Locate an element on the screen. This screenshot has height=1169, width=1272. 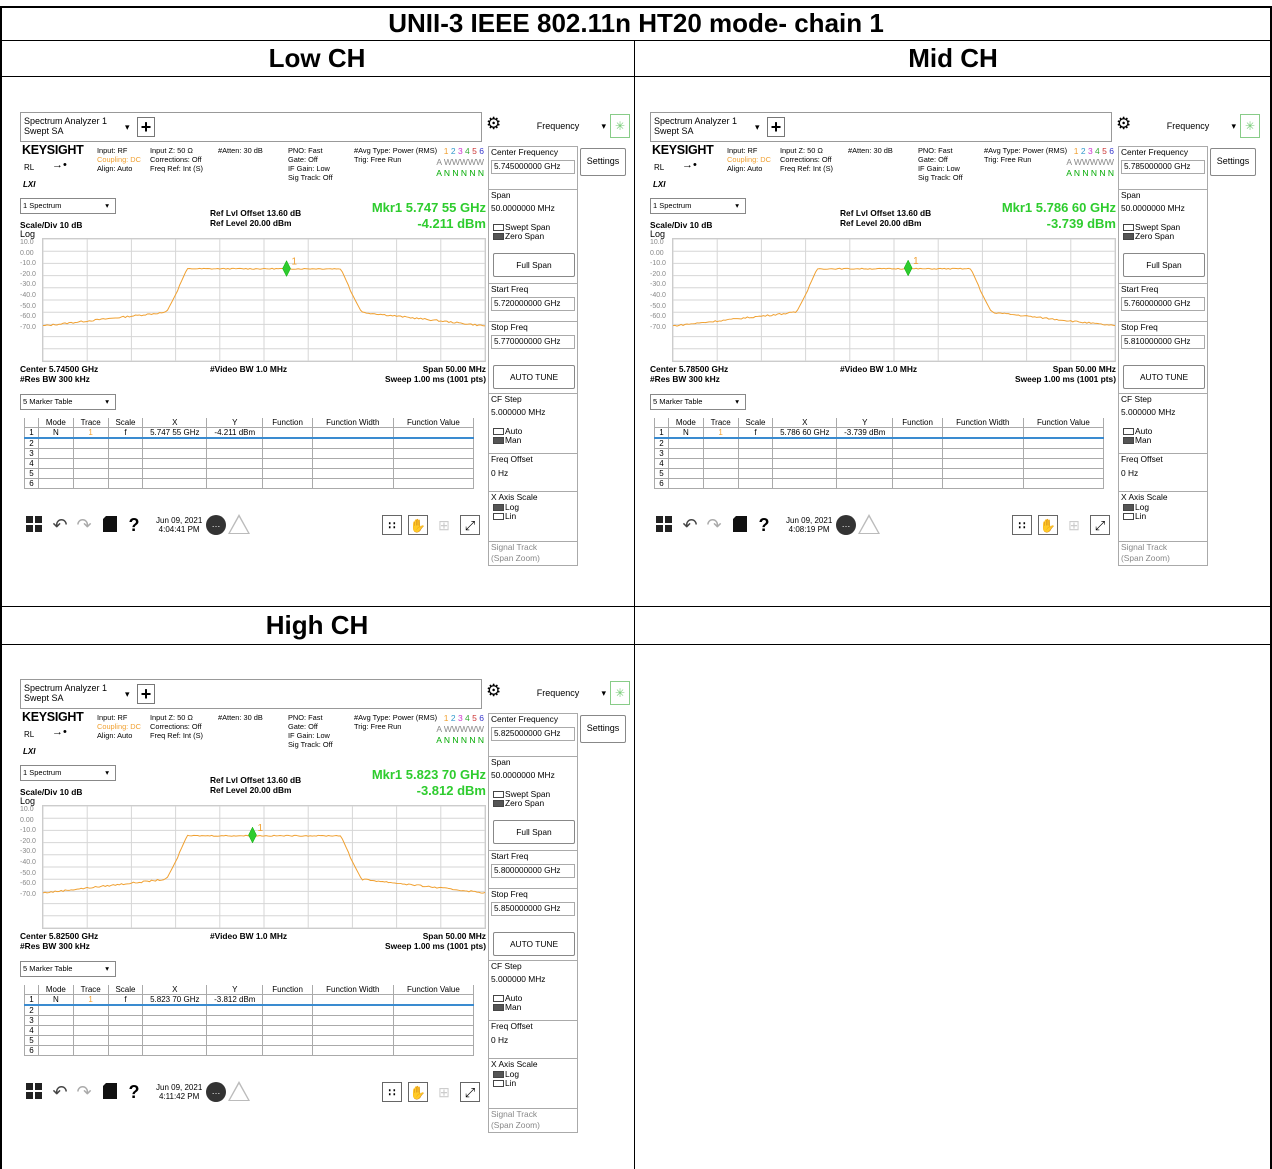
stop-freq-item: Stop Freq 5.850000000 GHz is located at coordinates (533, 908).